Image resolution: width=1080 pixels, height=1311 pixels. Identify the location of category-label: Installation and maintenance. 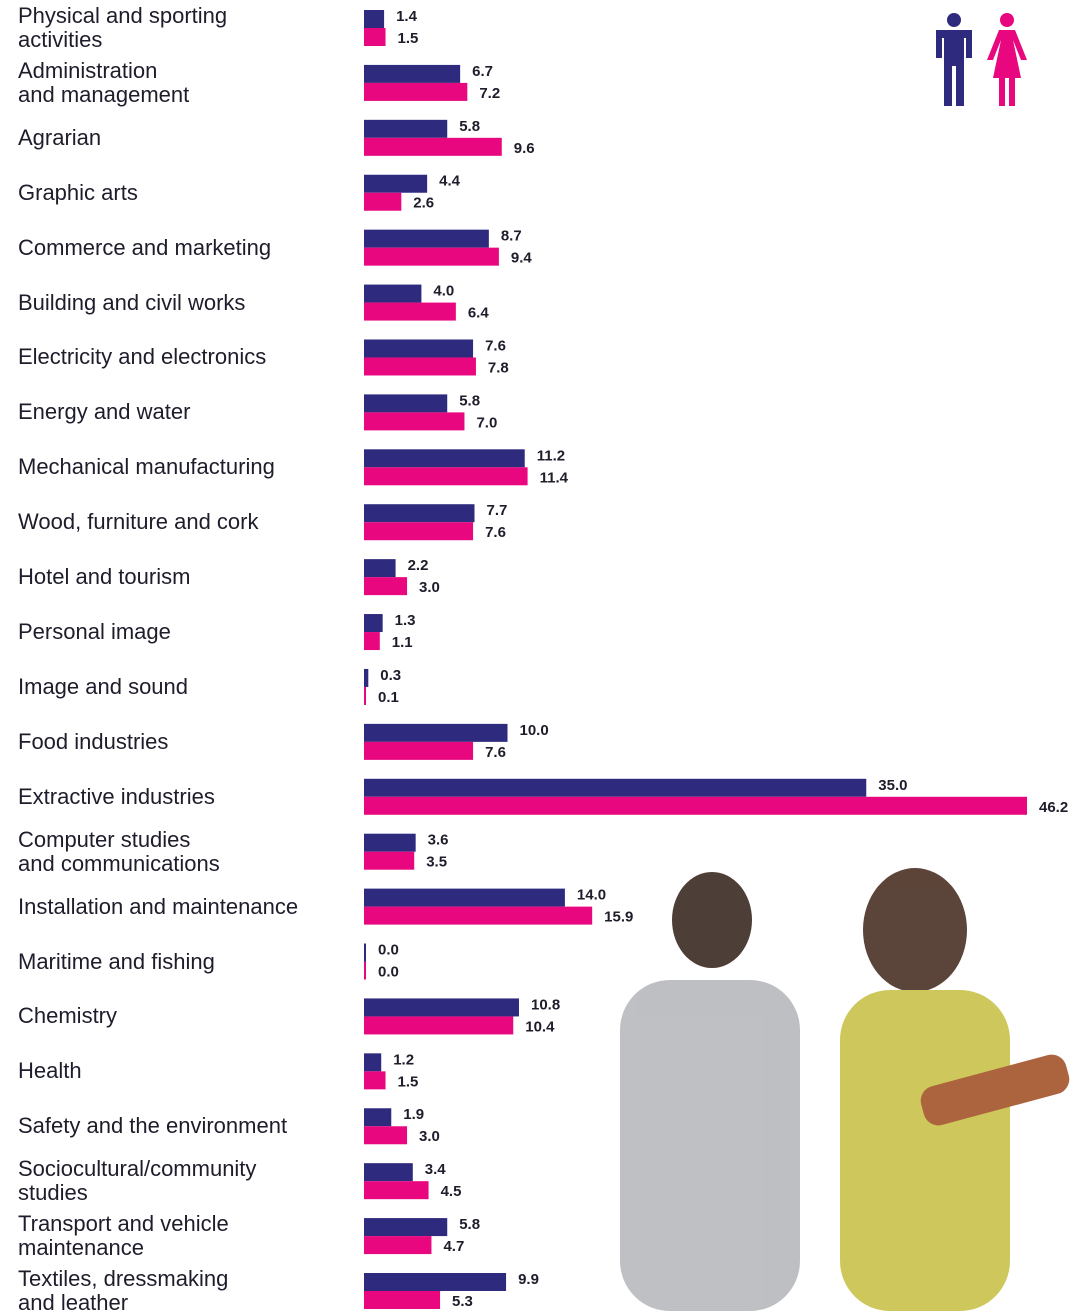
(158, 906).